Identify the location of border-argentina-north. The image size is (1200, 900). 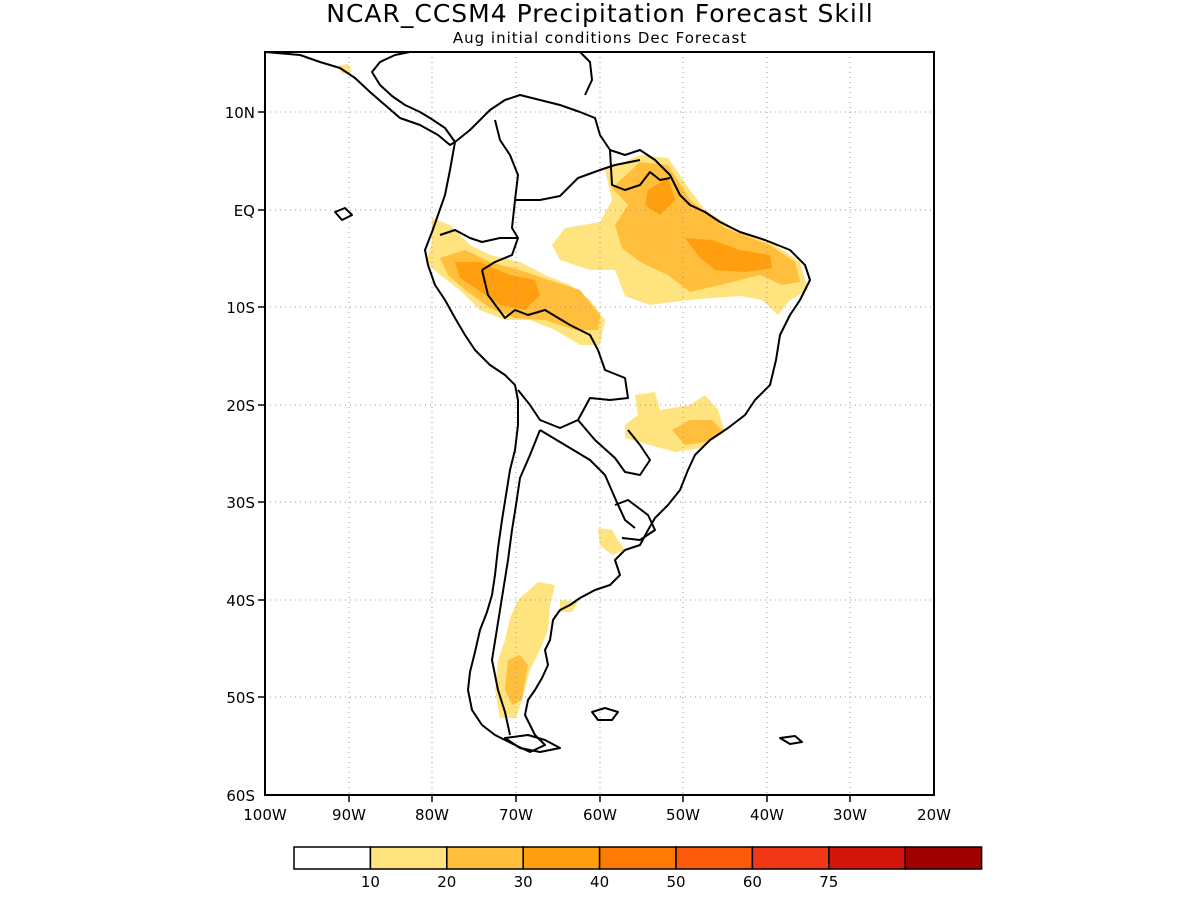
(587, 479).